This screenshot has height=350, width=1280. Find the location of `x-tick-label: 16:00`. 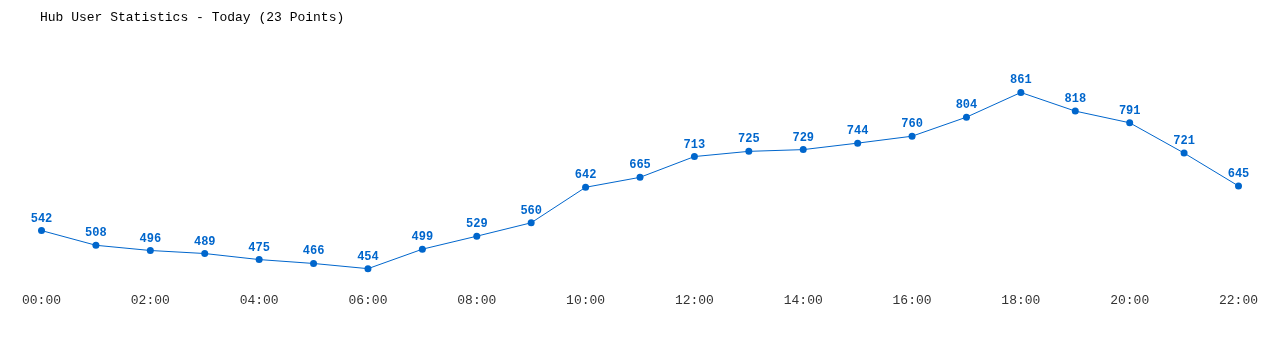

x-tick-label: 16:00 is located at coordinates (912, 300).